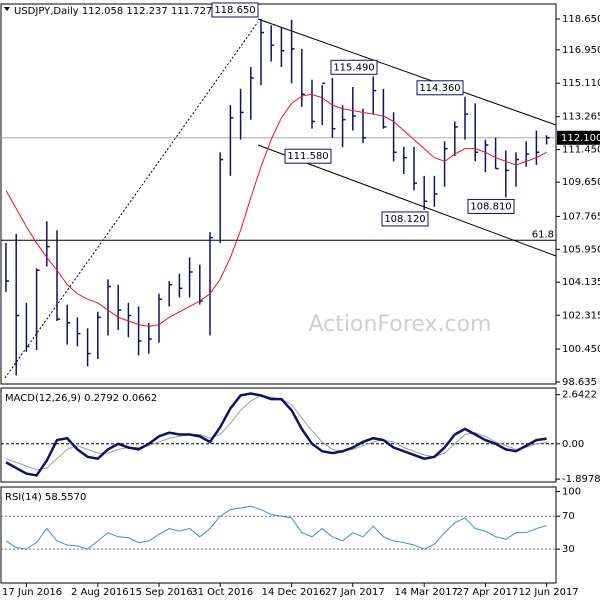 This screenshot has height=600, width=600. What do you see at coordinates (568, 549) in the screenshot?
I see `y-tick-label: 30` at bounding box center [568, 549].